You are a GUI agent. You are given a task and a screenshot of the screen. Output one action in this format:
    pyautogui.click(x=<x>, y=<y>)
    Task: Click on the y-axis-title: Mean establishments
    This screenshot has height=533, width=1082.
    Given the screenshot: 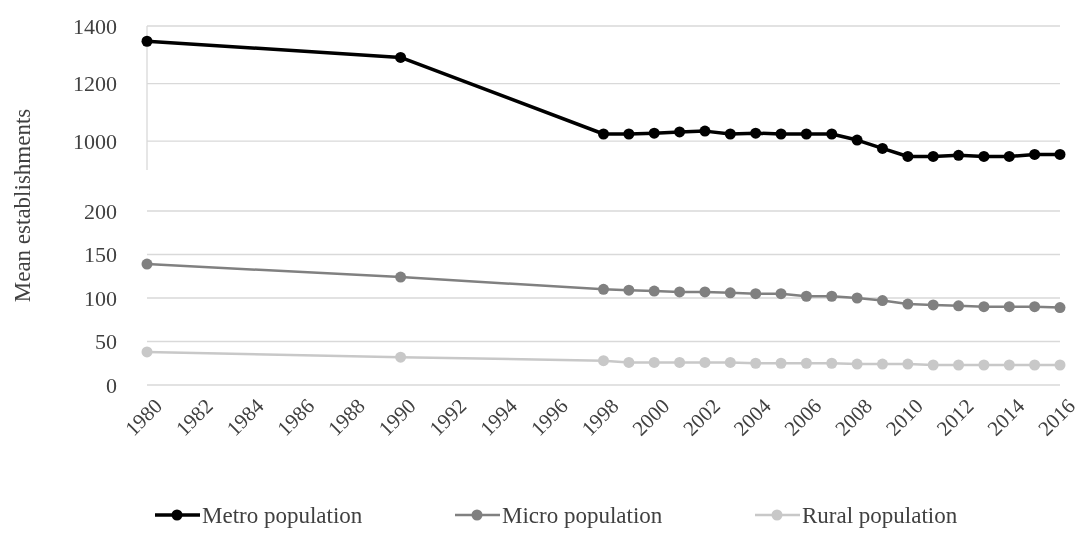 What is the action you would take?
    pyautogui.click(x=22, y=205)
    